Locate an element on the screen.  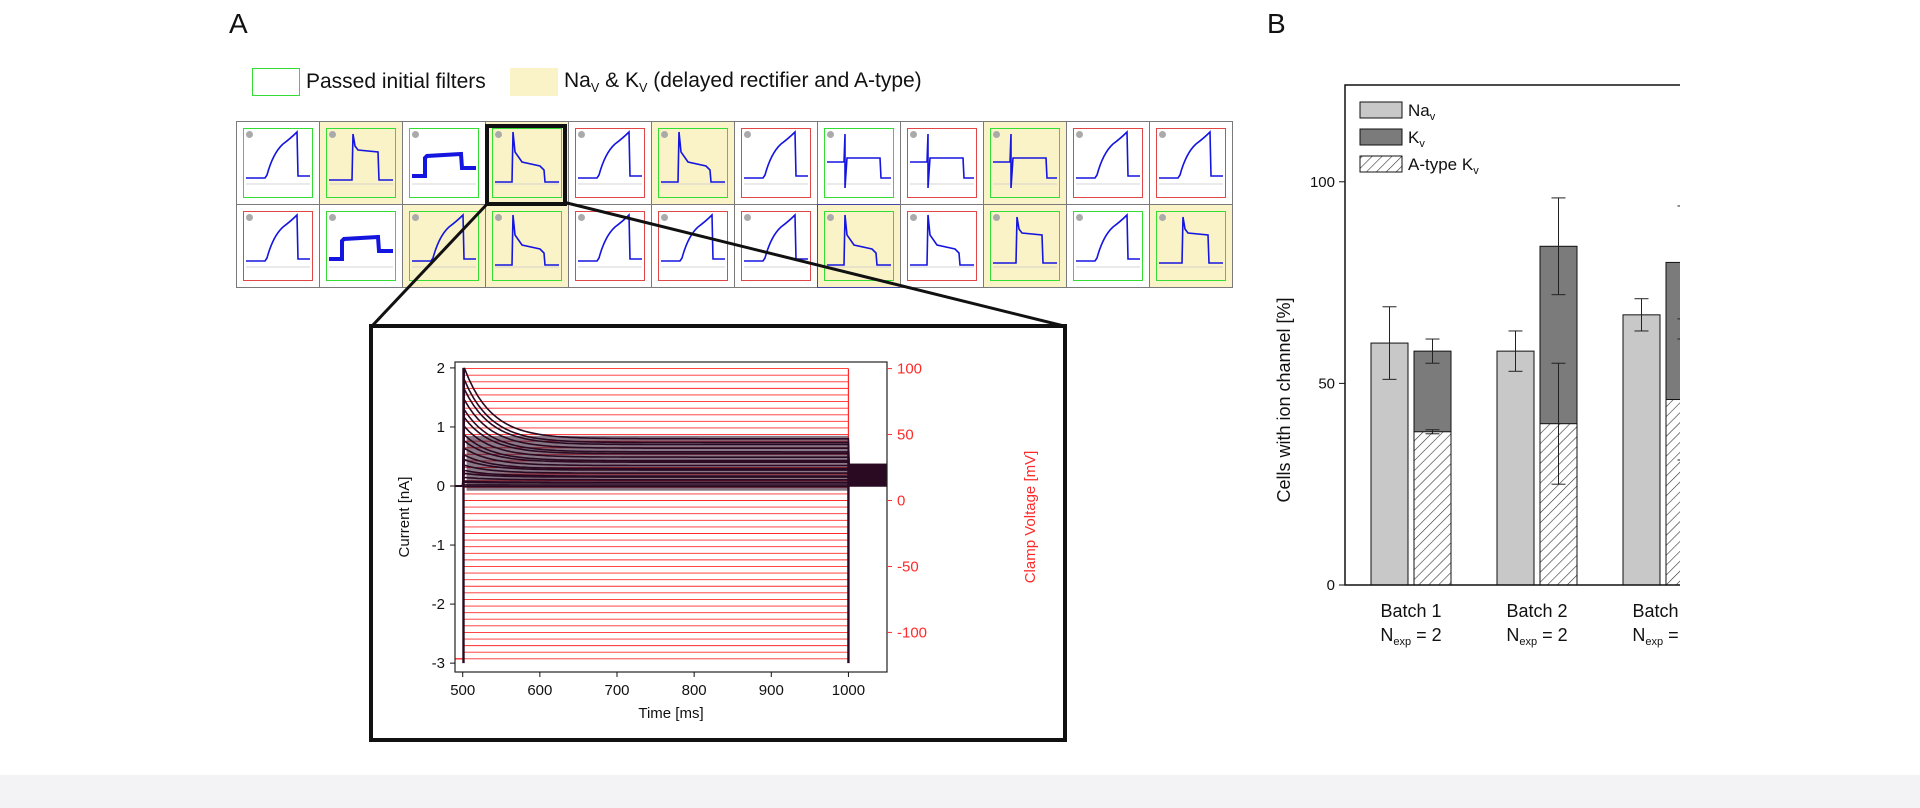
zoom-line-right is located at coordinates (813, 264).